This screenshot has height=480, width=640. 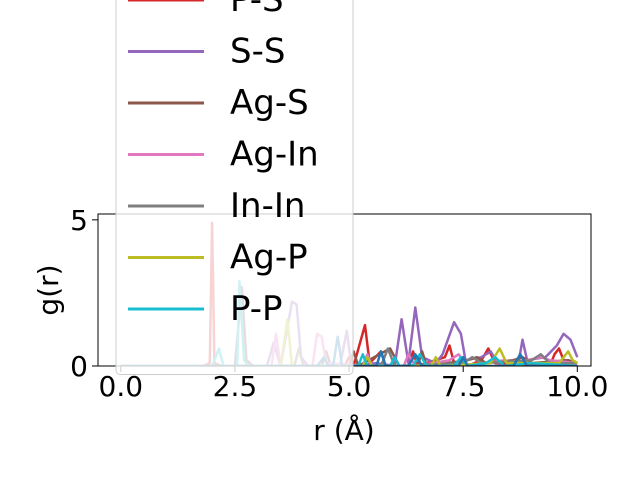 What do you see at coordinates (257, 10) in the screenshot?
I see `legend-label-p-s: P-S` at bounding box center [257, 10].